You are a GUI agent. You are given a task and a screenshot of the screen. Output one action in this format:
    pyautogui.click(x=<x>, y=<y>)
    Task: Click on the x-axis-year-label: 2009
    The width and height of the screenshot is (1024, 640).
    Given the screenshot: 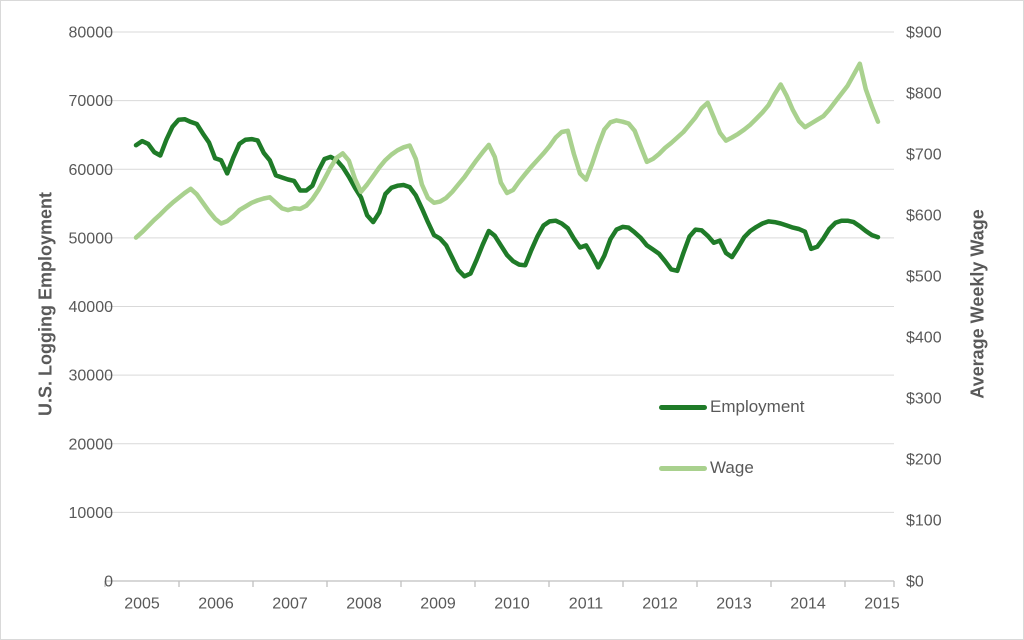 What is the action you would take?
    pyautogui.click(x=438, y=604)
    